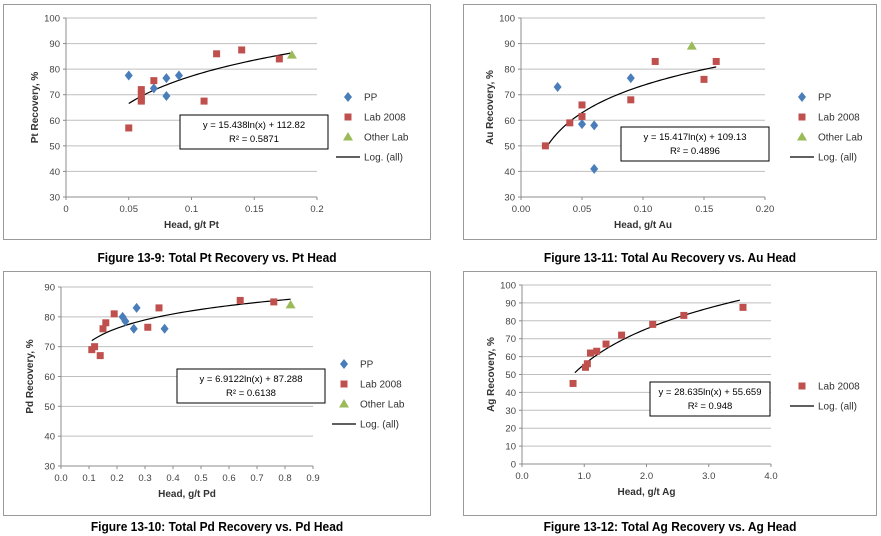  Describe the element at coordinates (695, 144) in the screenshot. I see `trendline-equation-box: y = 15.417ln(x) + 109.13 R² = 0.4896` at that location.